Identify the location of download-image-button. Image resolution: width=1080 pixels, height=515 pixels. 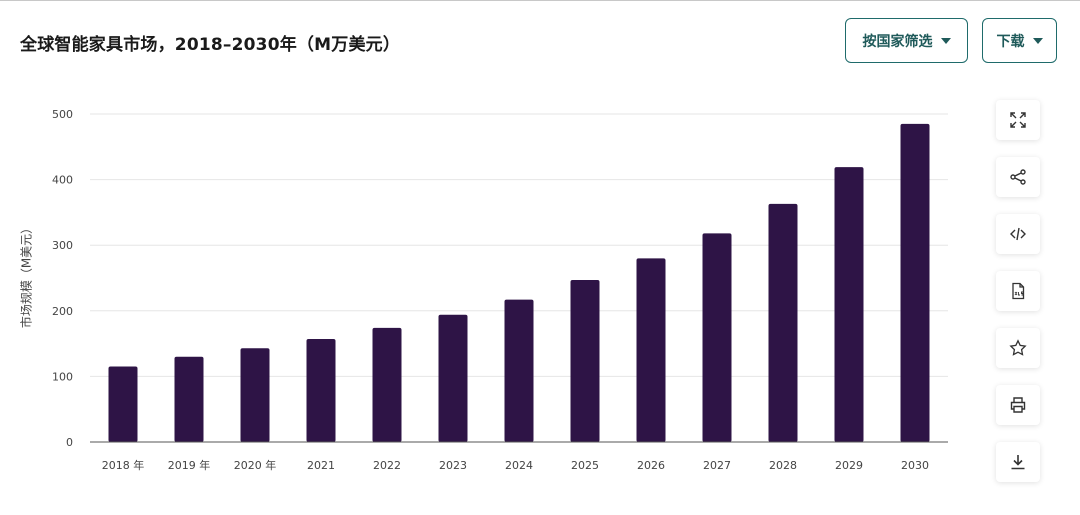
(1018, 462).